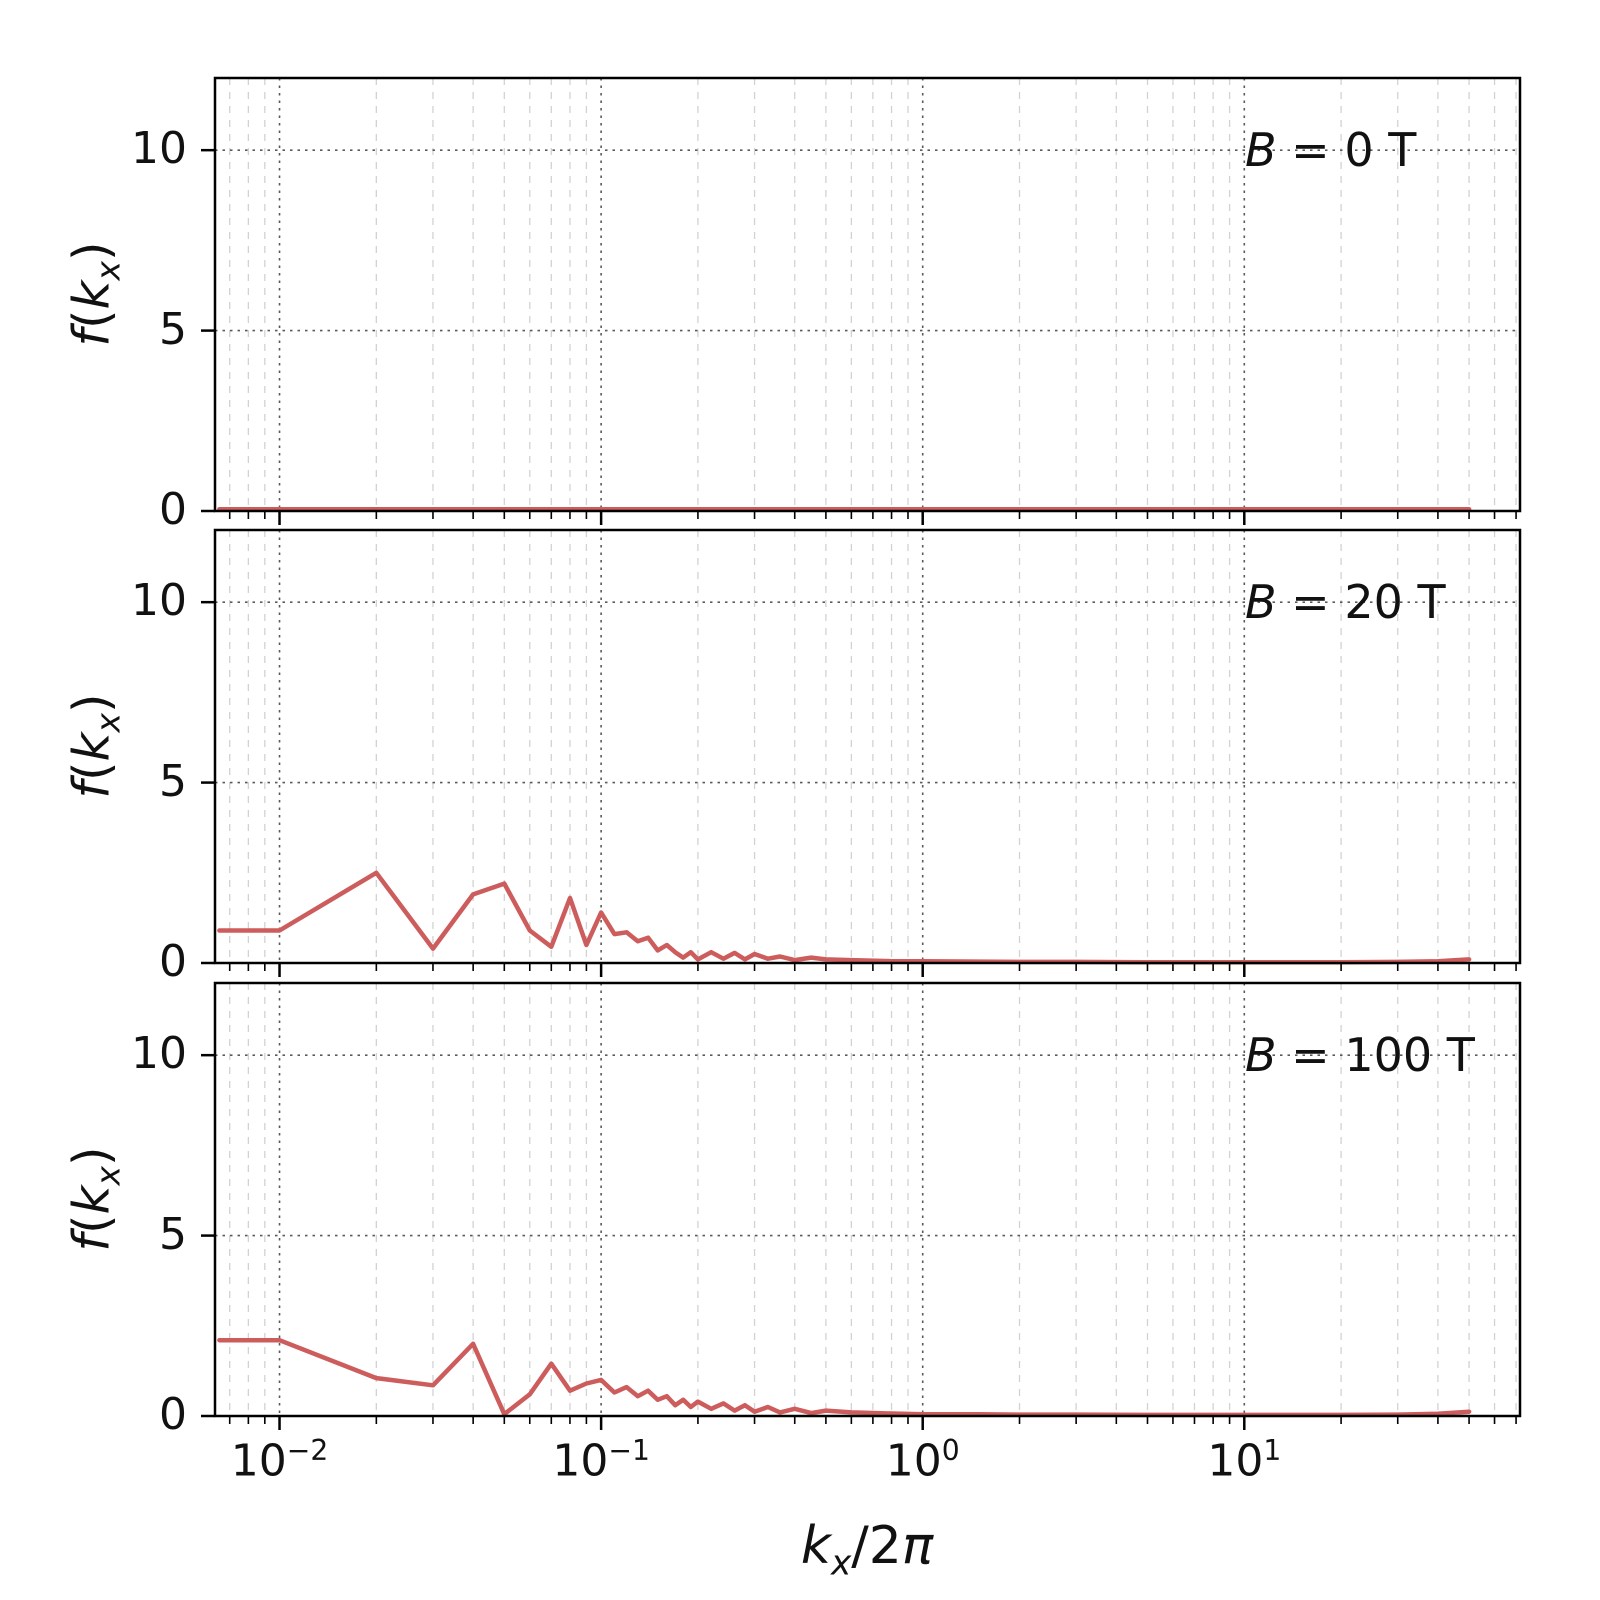  Describe the element at coordinates (815, 1546) in the screenshot. I see `xlabel-k: k` at that location.